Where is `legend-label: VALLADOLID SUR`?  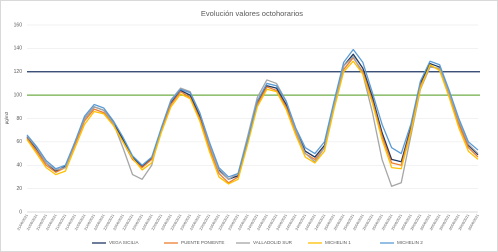
legend-label: VALLADOLID SUR is located at coordinates (273, 242).